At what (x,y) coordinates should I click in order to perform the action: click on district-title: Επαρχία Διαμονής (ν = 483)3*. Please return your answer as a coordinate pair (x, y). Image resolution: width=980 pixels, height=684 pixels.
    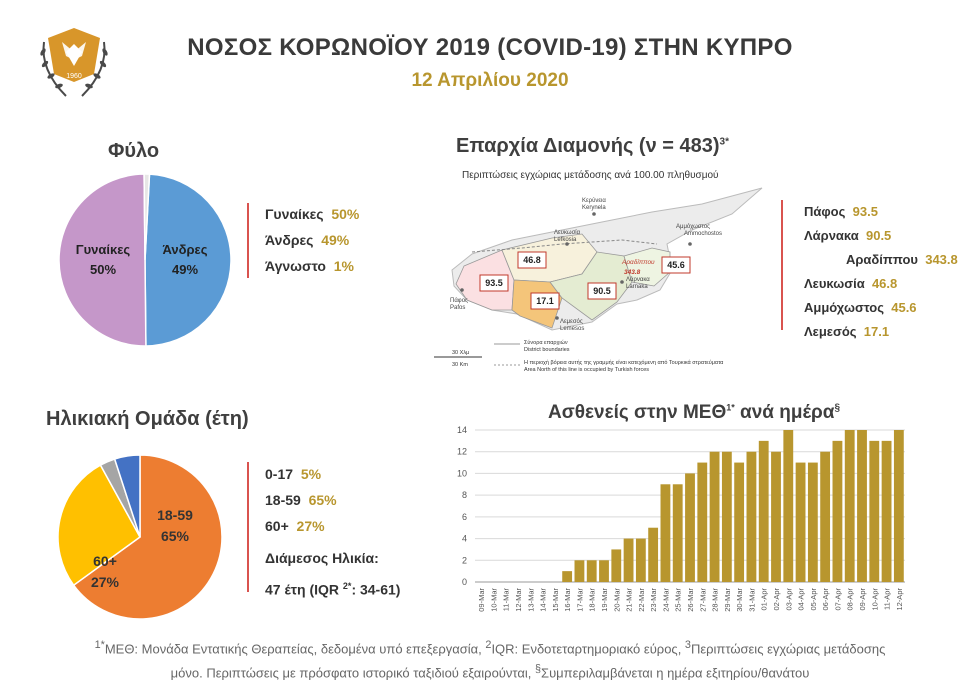
    Looking at the image, I should click on (592, 146).